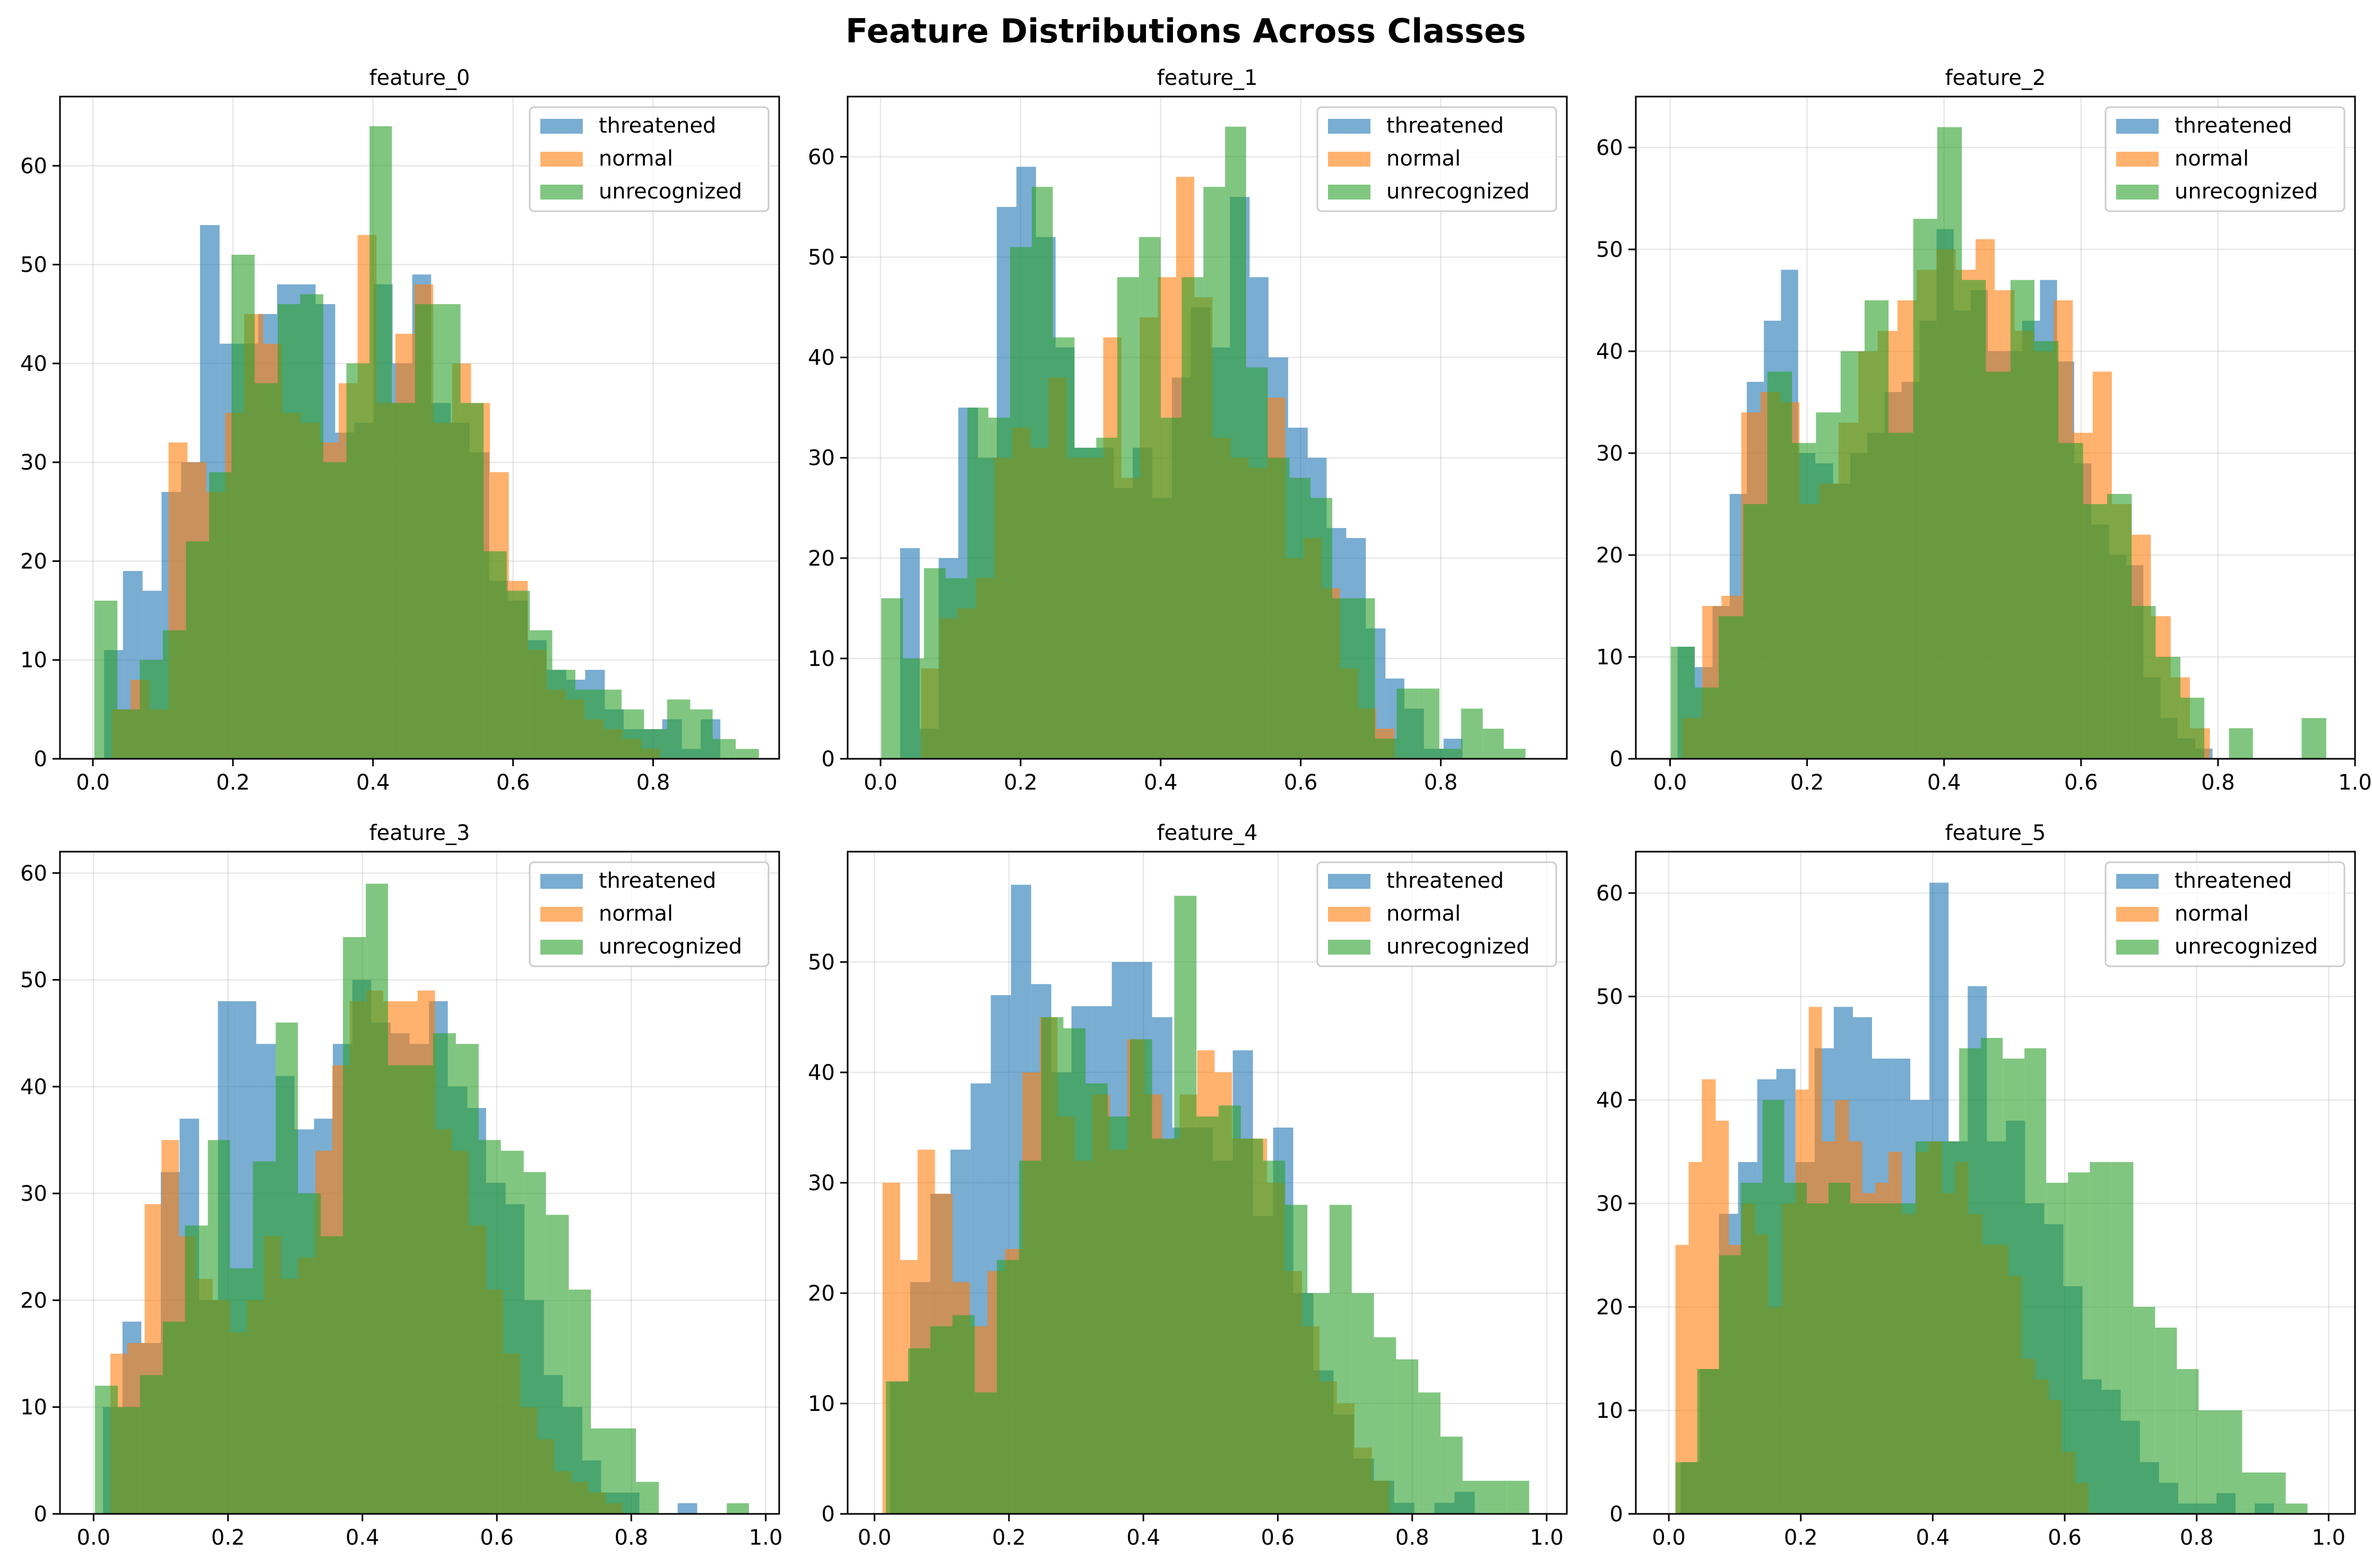 Image resolution: width=2372 pixels, height=1568 pixels. I want to click on series-unrecognized, so click(1998, 443).